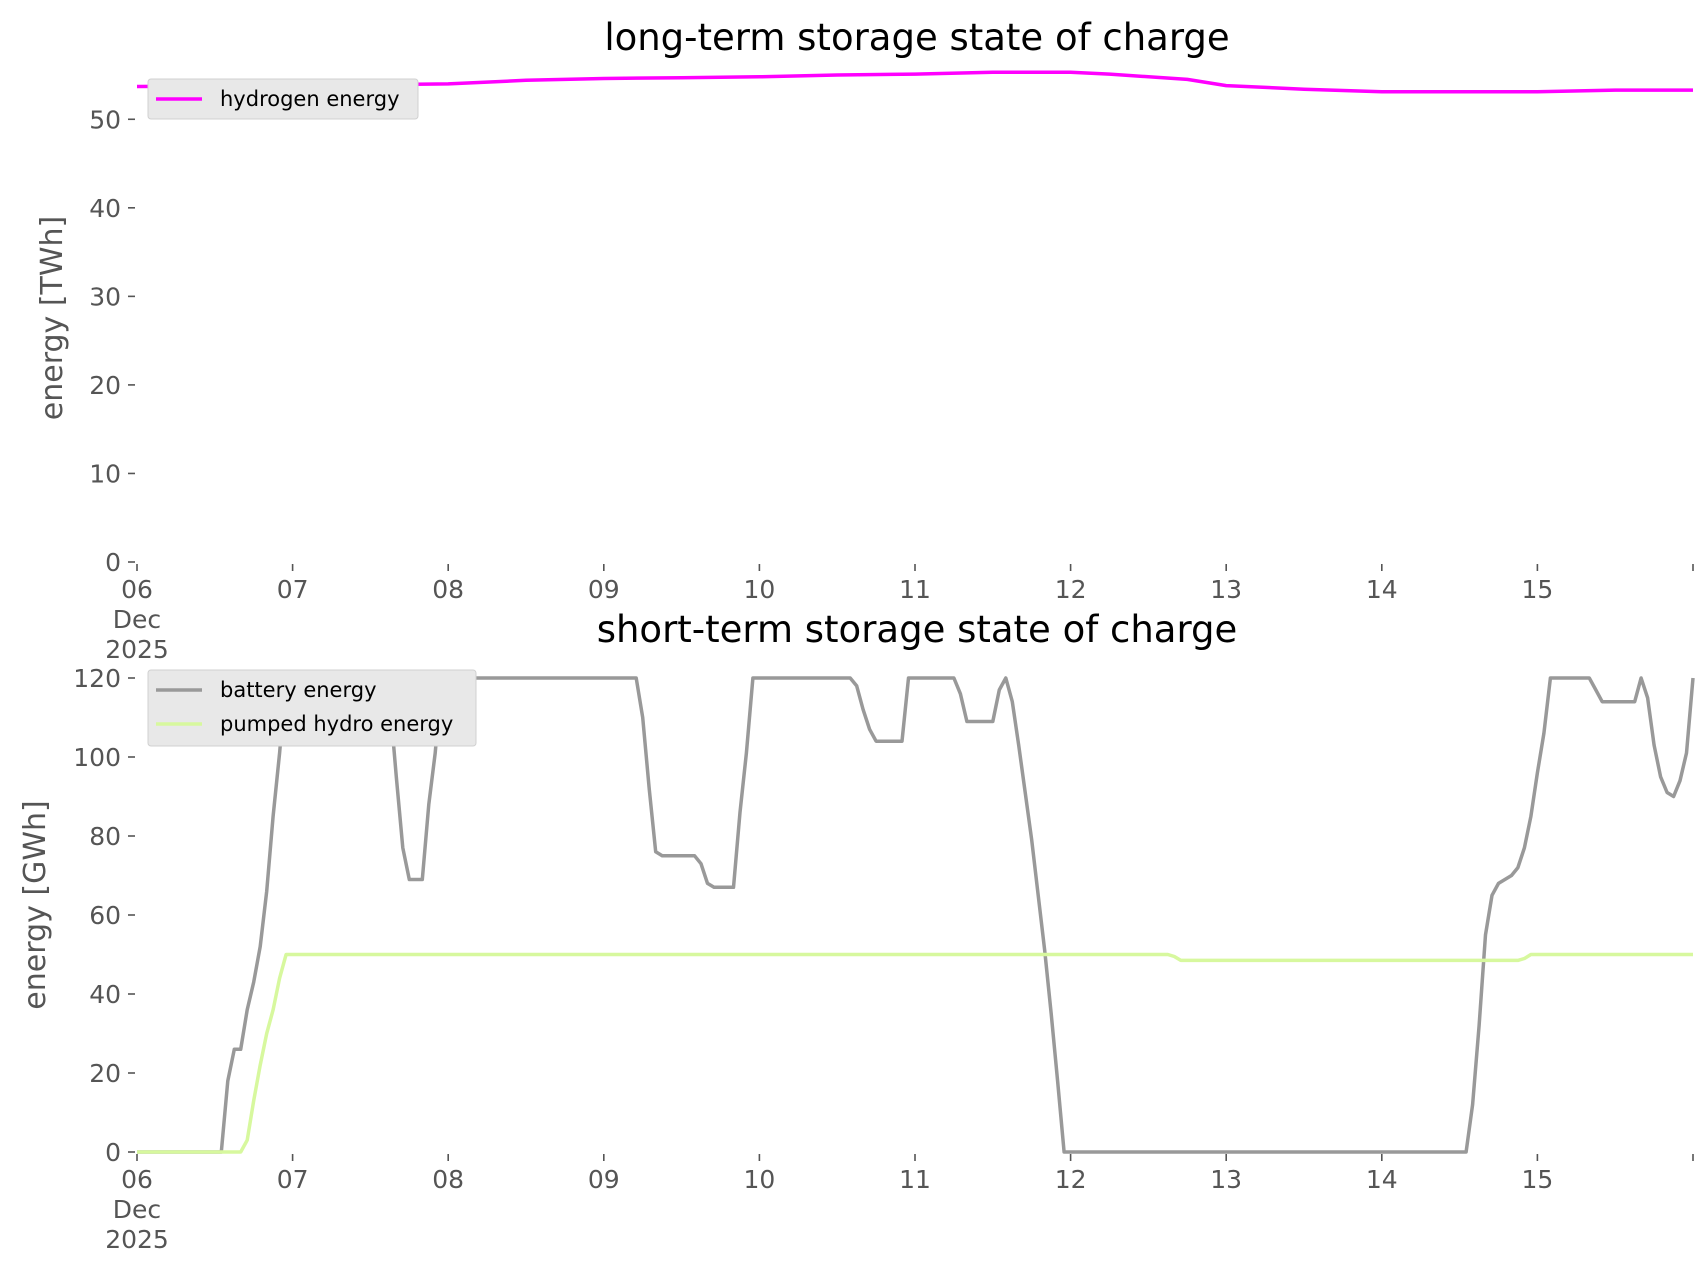  Describe the element at coordinates (105, 296) in the screenshot. I see `y-tick-label: 30` at that location.